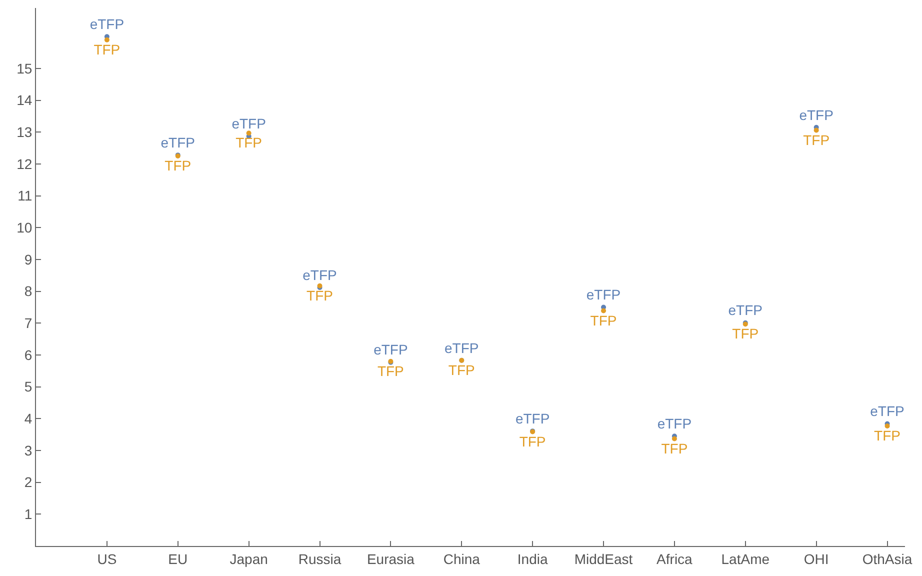 This screenshot has width=922, height=576. Describe the element at coordinates (28, 323) in the screenshot. I see `y-tick-label: 7` at that location.